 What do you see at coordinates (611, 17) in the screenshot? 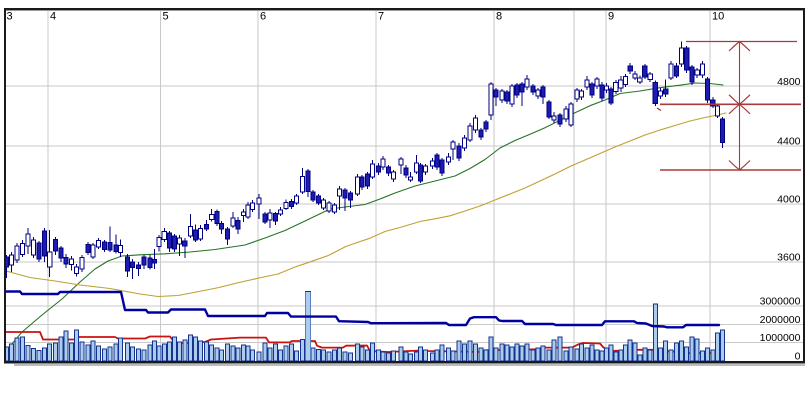
I see `svg-text: 9` at bounding box center [611, 17].